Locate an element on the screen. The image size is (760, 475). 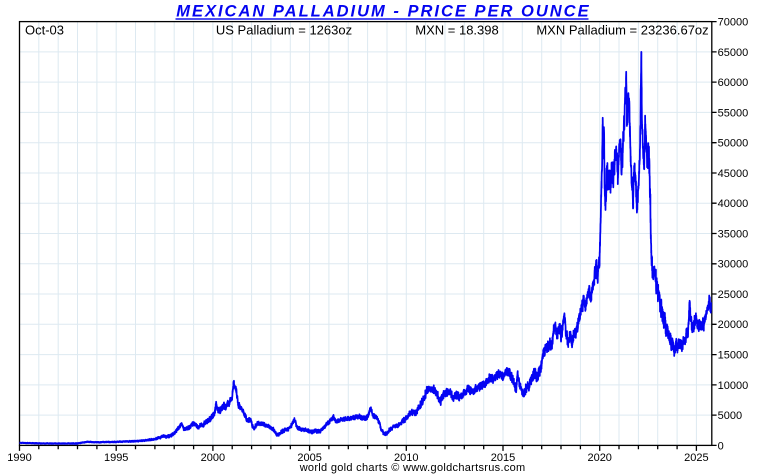
svg-text: 15000 is located at coordinates (733, 356).